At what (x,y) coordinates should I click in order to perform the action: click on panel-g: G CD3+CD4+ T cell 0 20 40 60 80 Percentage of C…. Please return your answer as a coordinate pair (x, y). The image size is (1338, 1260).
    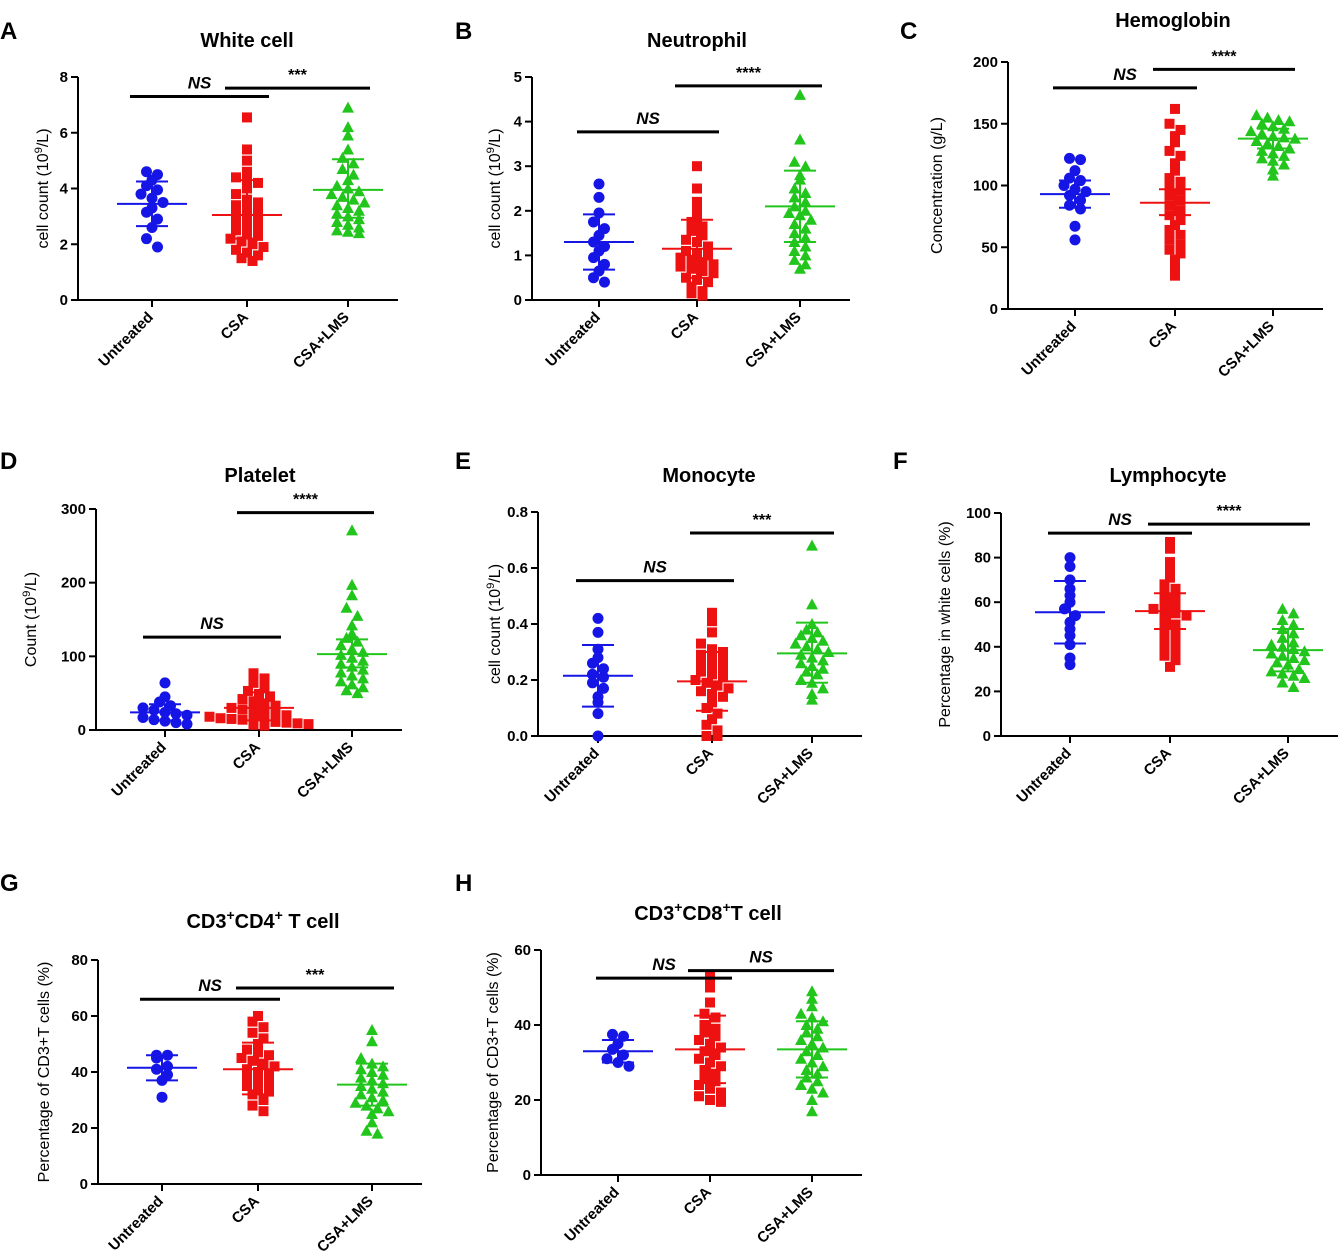
    Looking at the image, I should click on (211, 1063).